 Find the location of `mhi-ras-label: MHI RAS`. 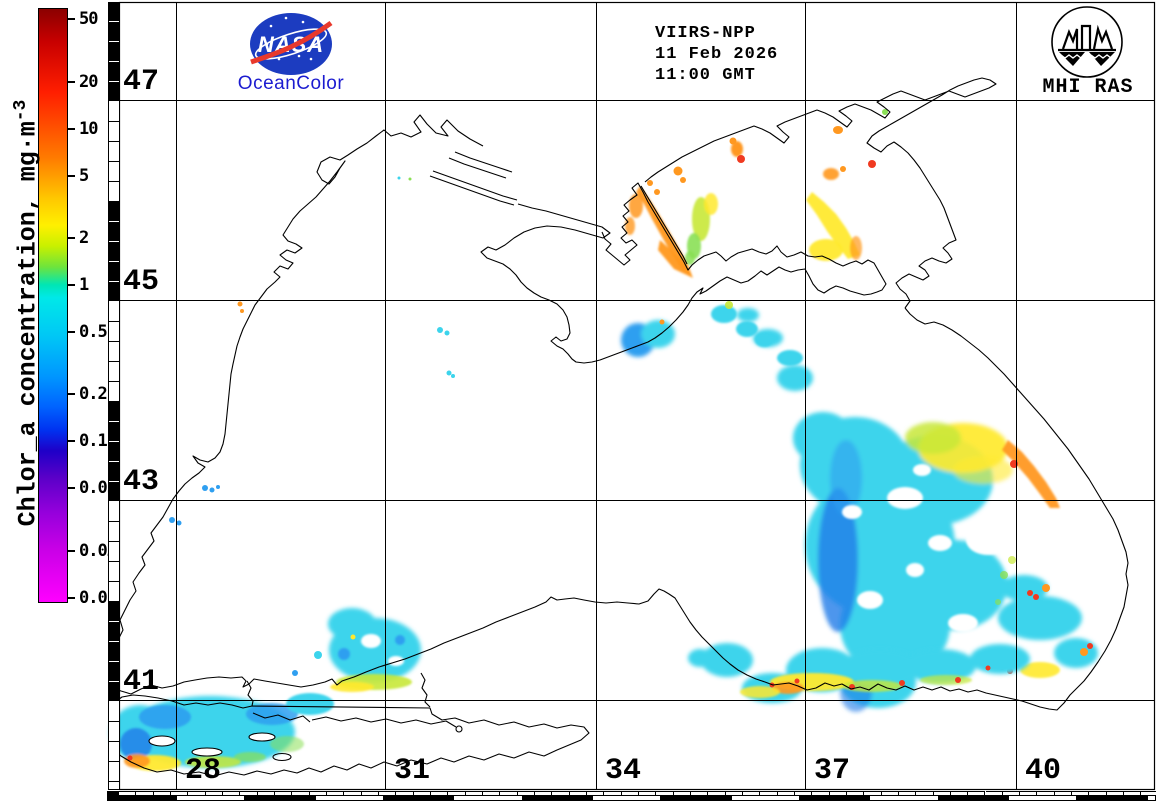

mhi-ras-label: MHI RAS is located at coordinates (1088, 87).